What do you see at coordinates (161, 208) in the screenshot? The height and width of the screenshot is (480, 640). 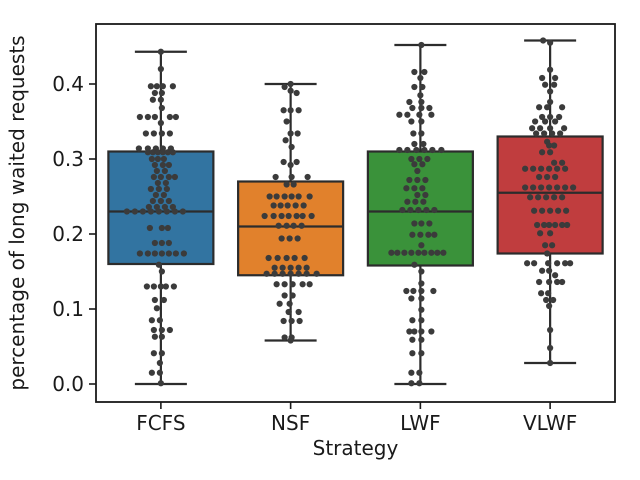 I see `box-FCFS` at bounding box center [161, 208].